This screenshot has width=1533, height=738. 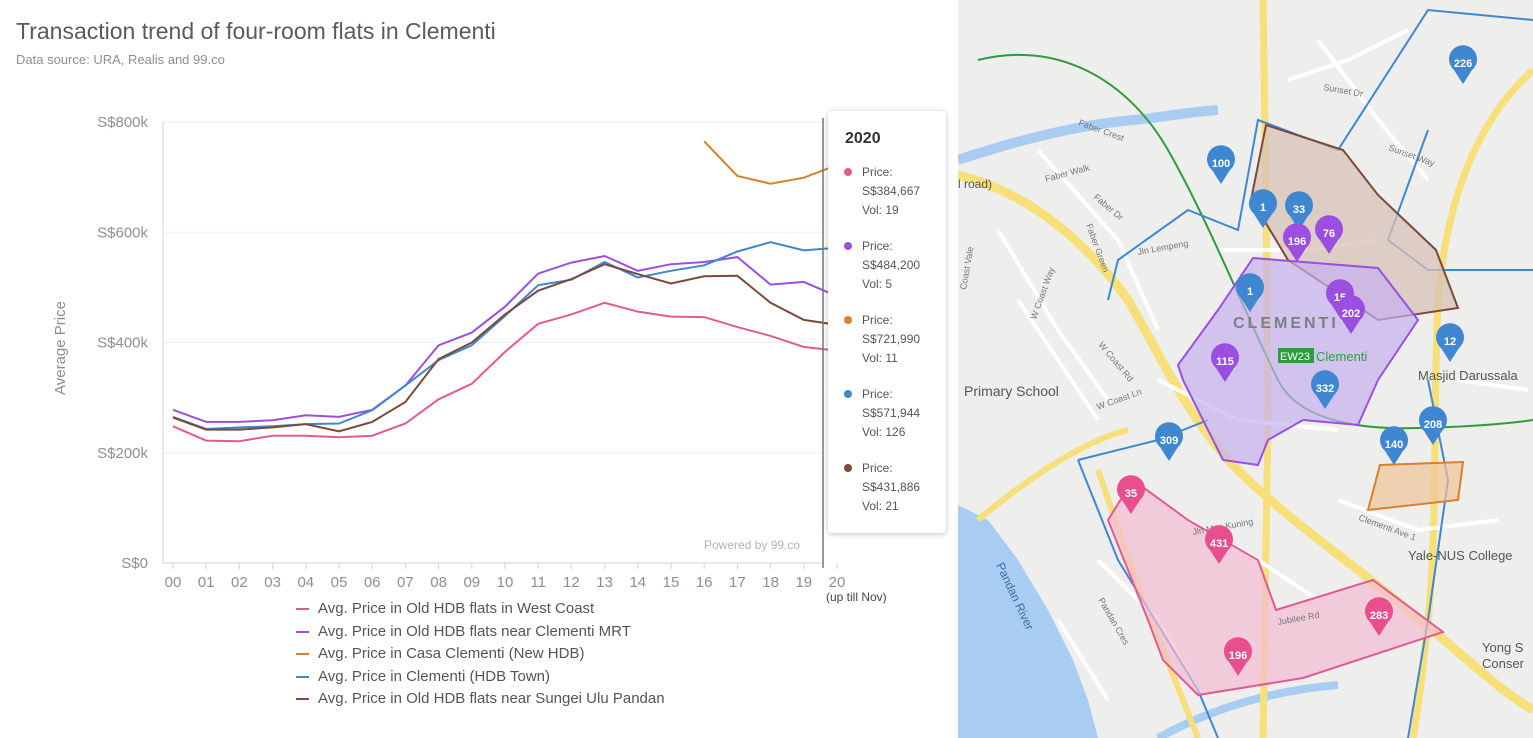 I want to click on marker-count: 100, so click(x=1221, y=164).